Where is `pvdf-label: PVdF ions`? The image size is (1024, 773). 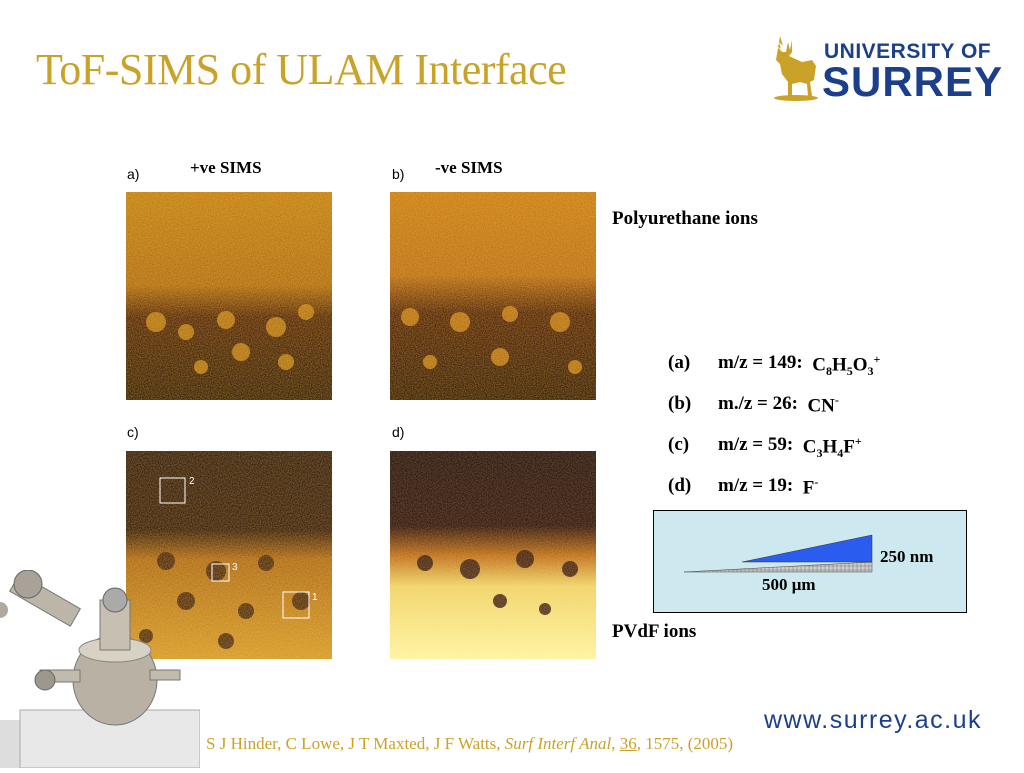 pvdf-label: PVdF ions is located at coordinates (654, 631).